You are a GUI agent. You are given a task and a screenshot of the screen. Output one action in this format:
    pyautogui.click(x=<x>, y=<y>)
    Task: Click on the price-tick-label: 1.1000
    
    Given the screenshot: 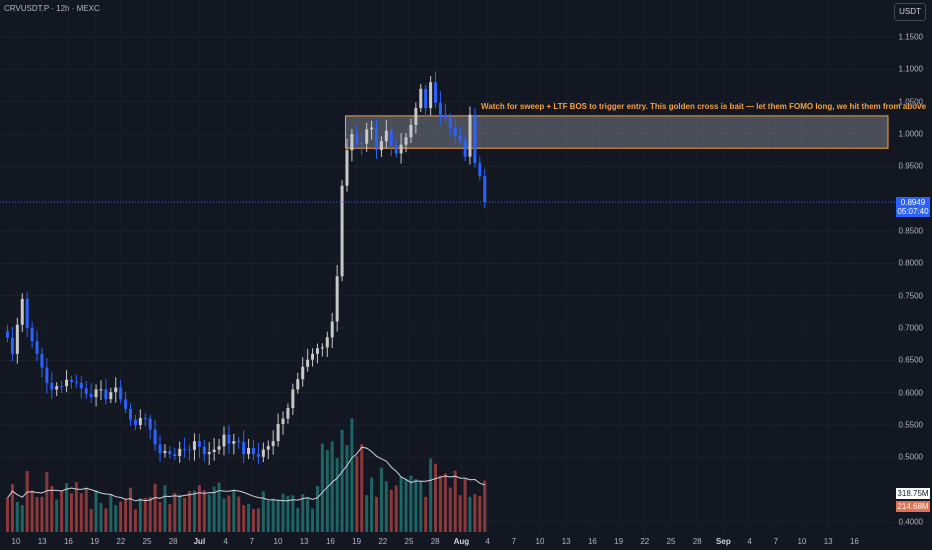 What is the action you would take?
    pyautogui.click(x=910, y=69)
    